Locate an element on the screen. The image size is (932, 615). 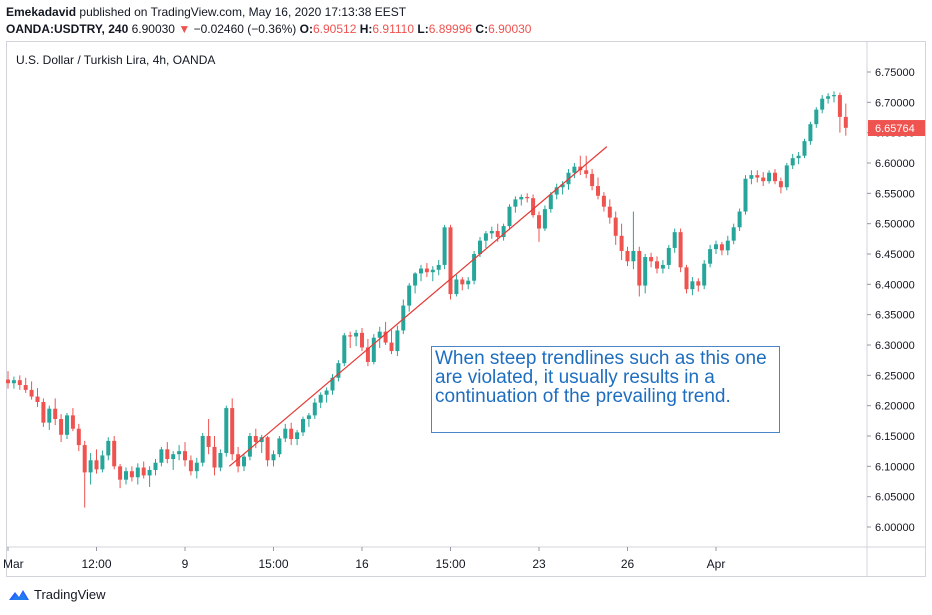
author-name: Emekadavid is located at coordinates (41, 12).